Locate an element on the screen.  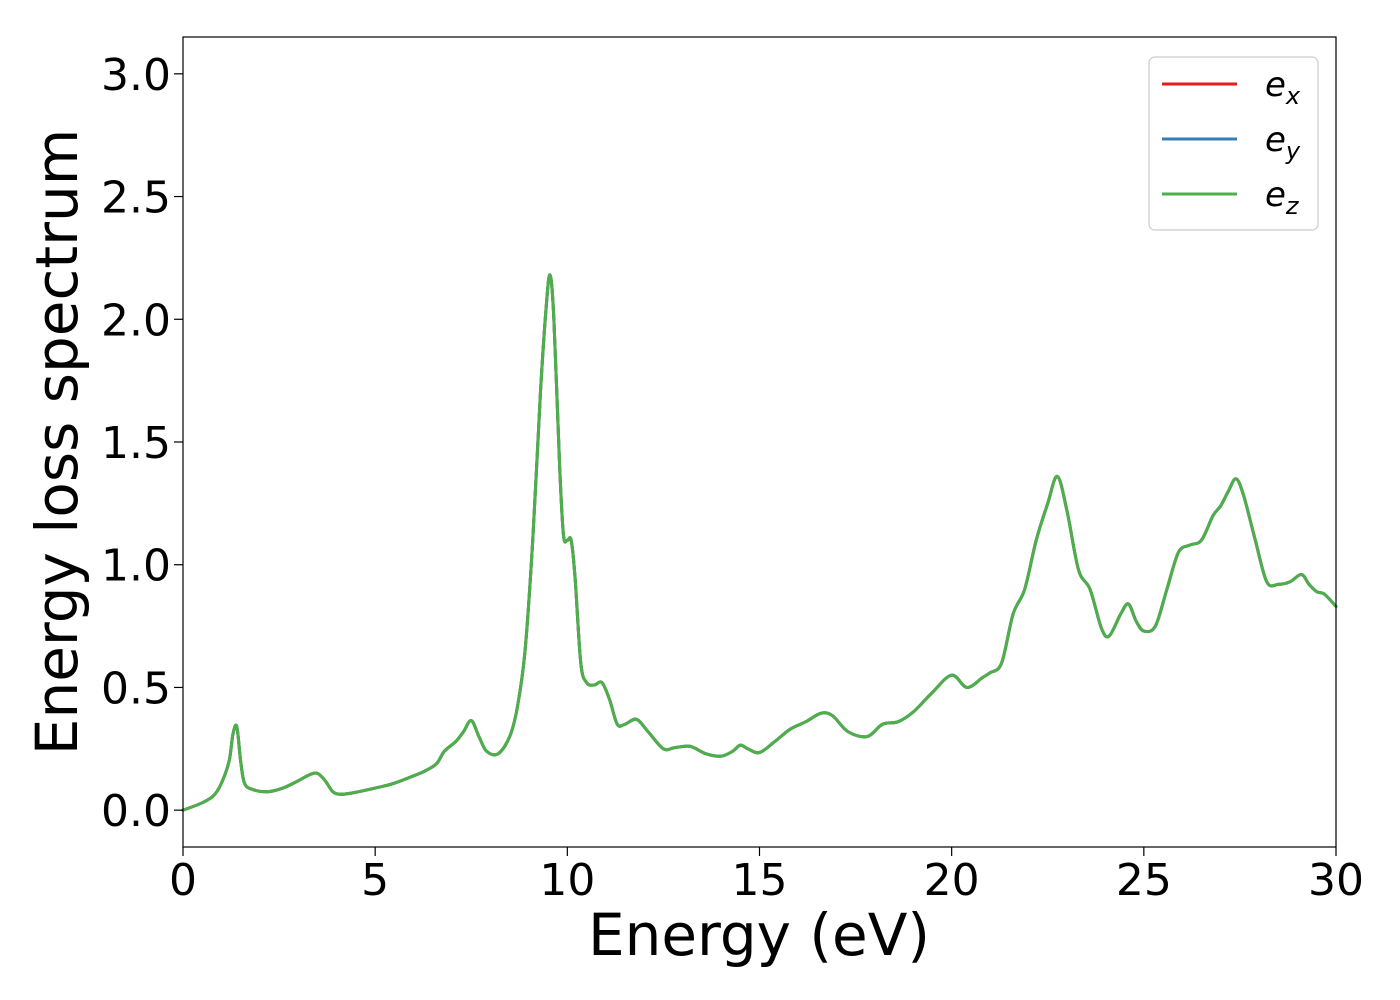
y-tick-label: 3.0 is located at coordinates (136, 75).